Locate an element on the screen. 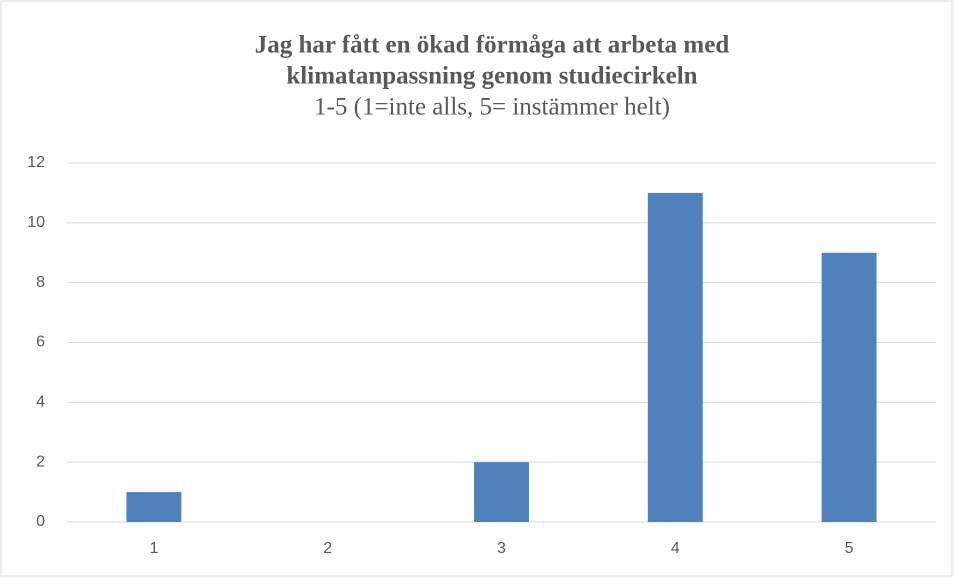 The width and height of the screenshot is (954, 578). y-tick-label: 2 is located at coordinates (40, 461).